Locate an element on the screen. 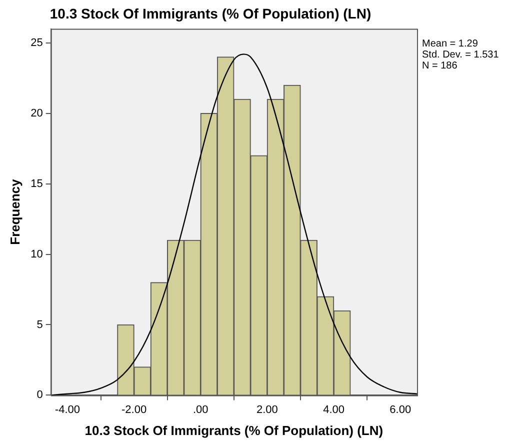  x-tick-label: -4.00 is located at coordinates (67, 410).